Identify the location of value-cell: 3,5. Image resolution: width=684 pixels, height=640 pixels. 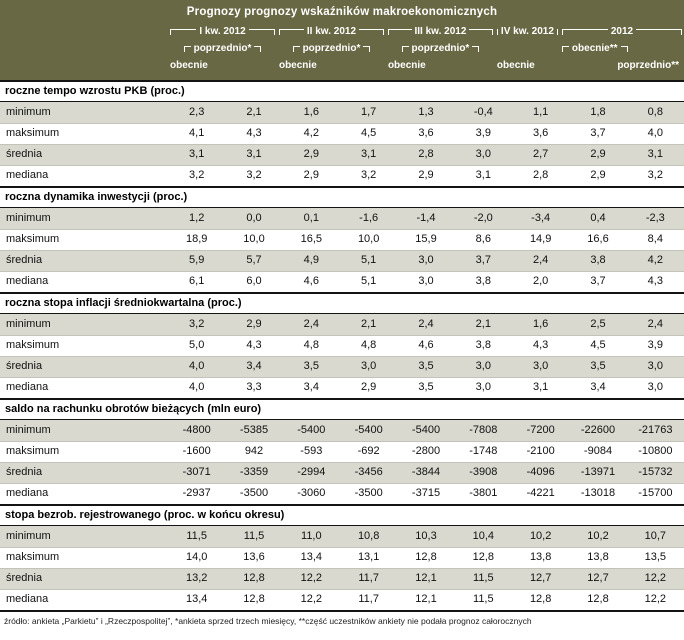
(426, 366).